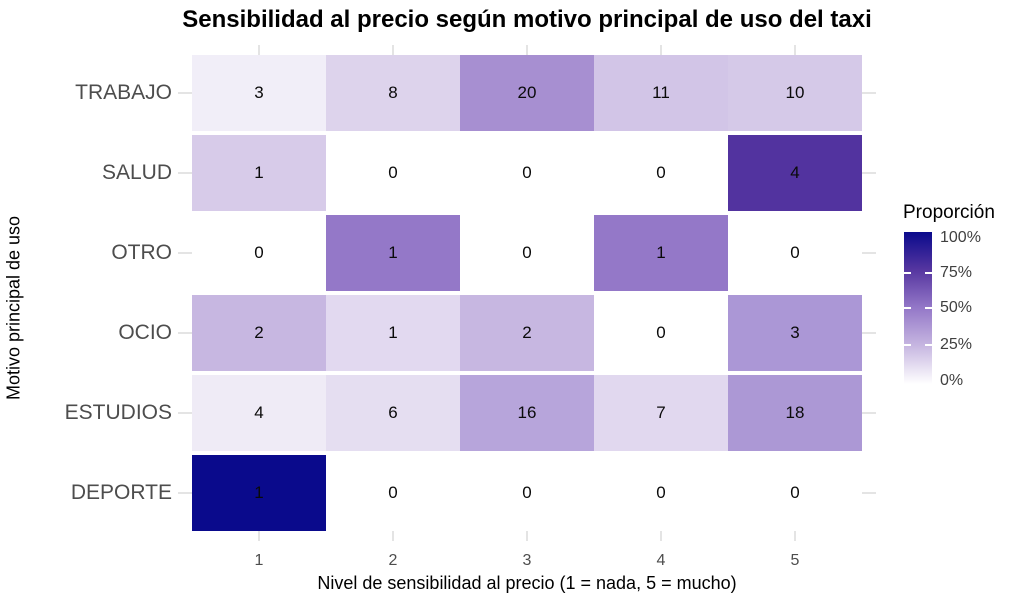 The width and height of the screenshot is (1024, 605). Describe the element at coordinates (393, 560) in the screenshot. I see `x-axis-tick-label: 2` at that location.